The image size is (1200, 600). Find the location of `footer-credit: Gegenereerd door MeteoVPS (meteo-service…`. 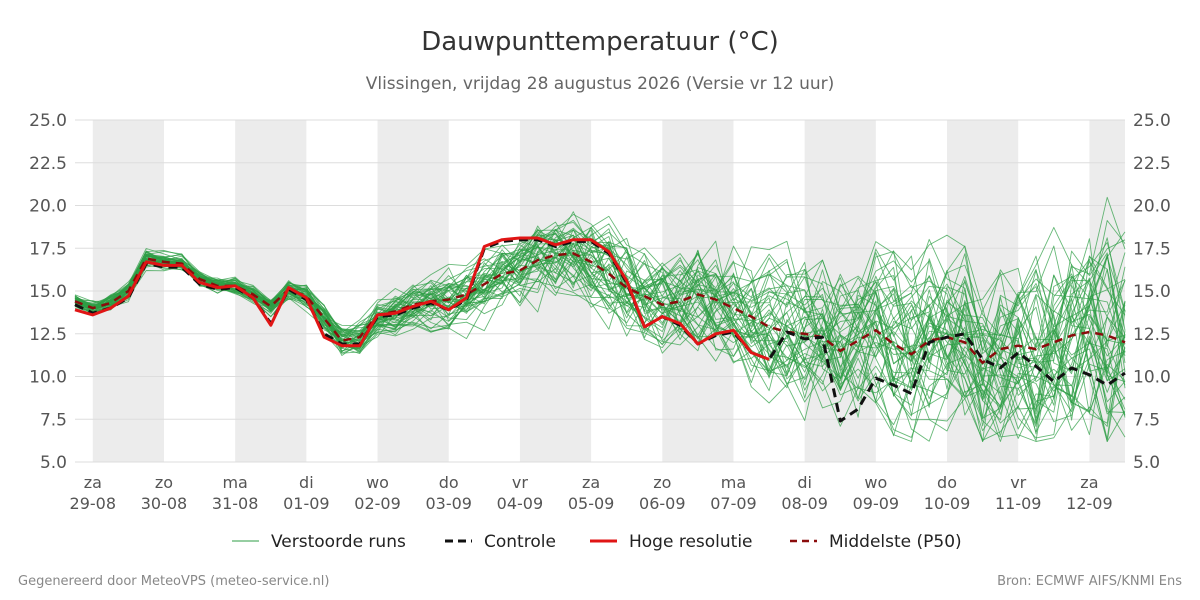

footer-credit: Gegenereerd door MeteoVPS (meteo-service… is located at coordinates (173, 581).